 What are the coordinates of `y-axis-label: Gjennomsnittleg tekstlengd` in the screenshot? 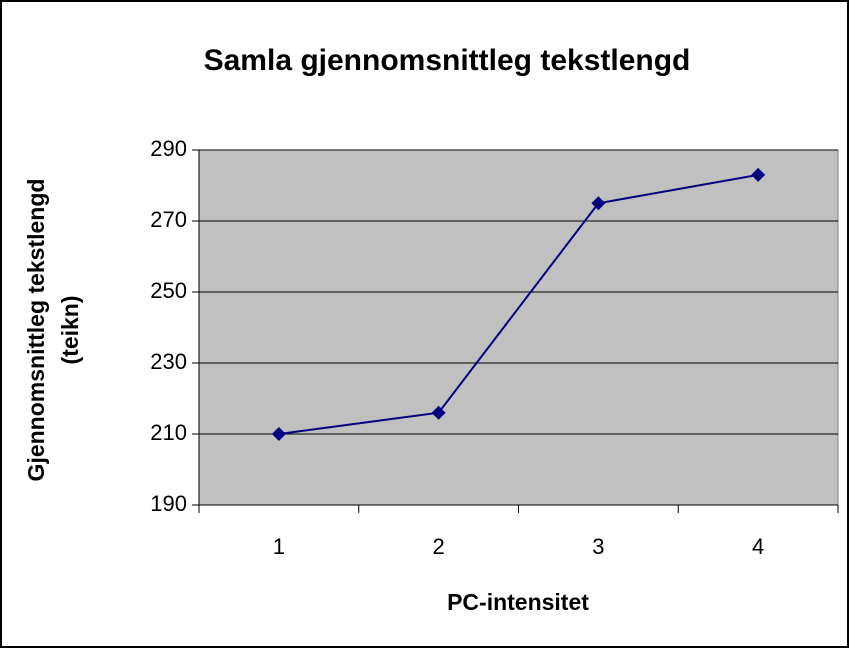 It's located at (36, 330).